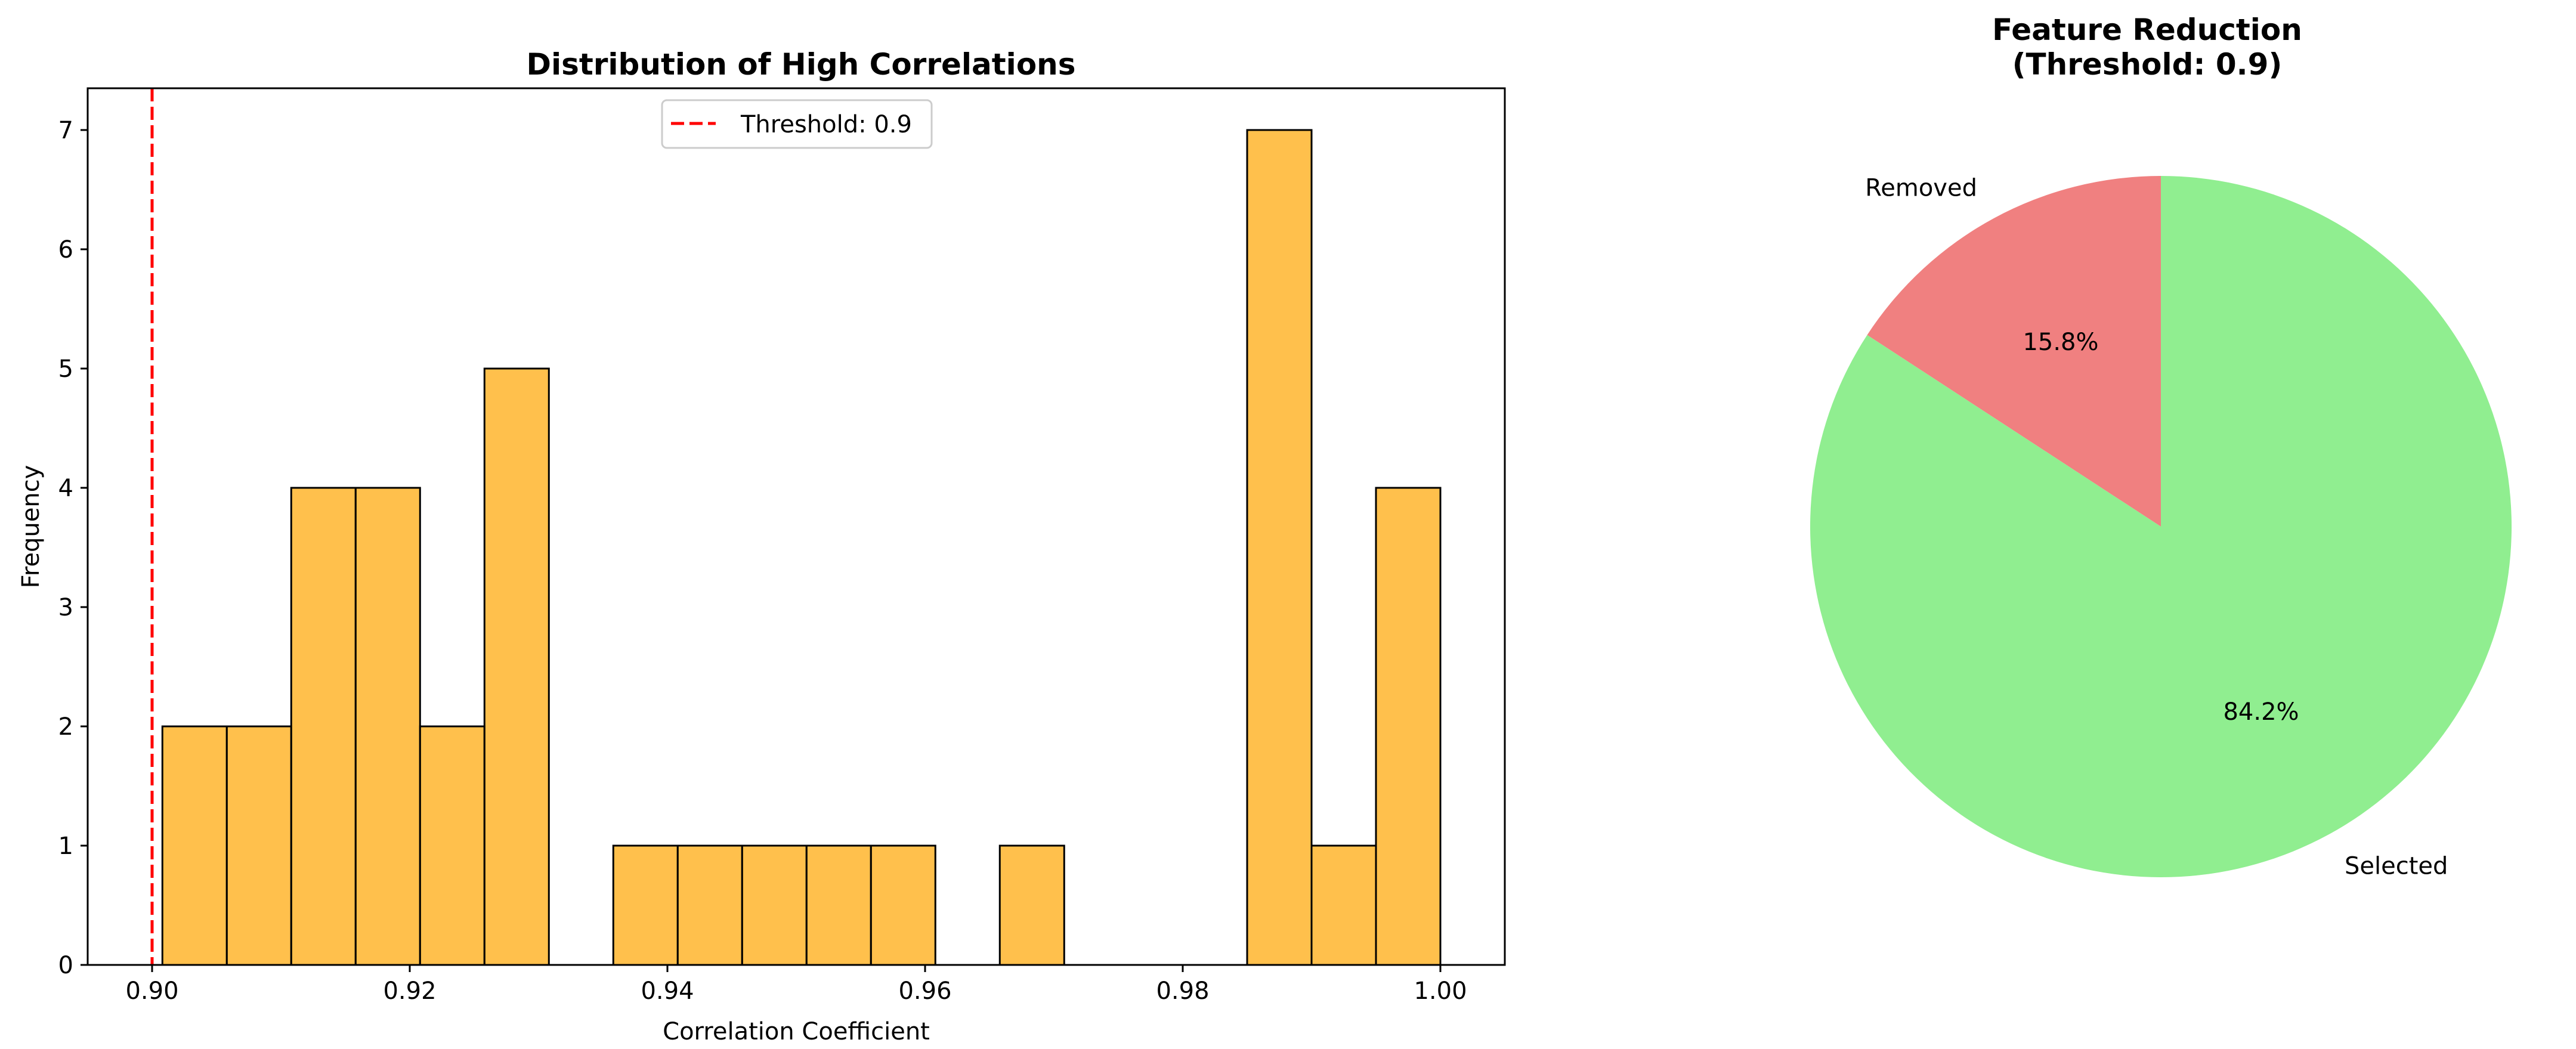 The width and height of the screenshot is (2576, 1049). I want to click on x-tick-label: 0.94, so click(667, 991).